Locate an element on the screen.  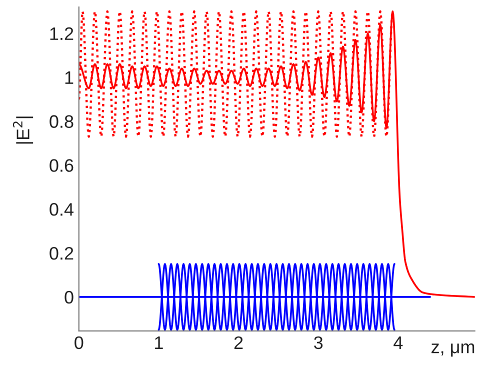
x-tick-label: 2 is located at coordinates (238, 342).